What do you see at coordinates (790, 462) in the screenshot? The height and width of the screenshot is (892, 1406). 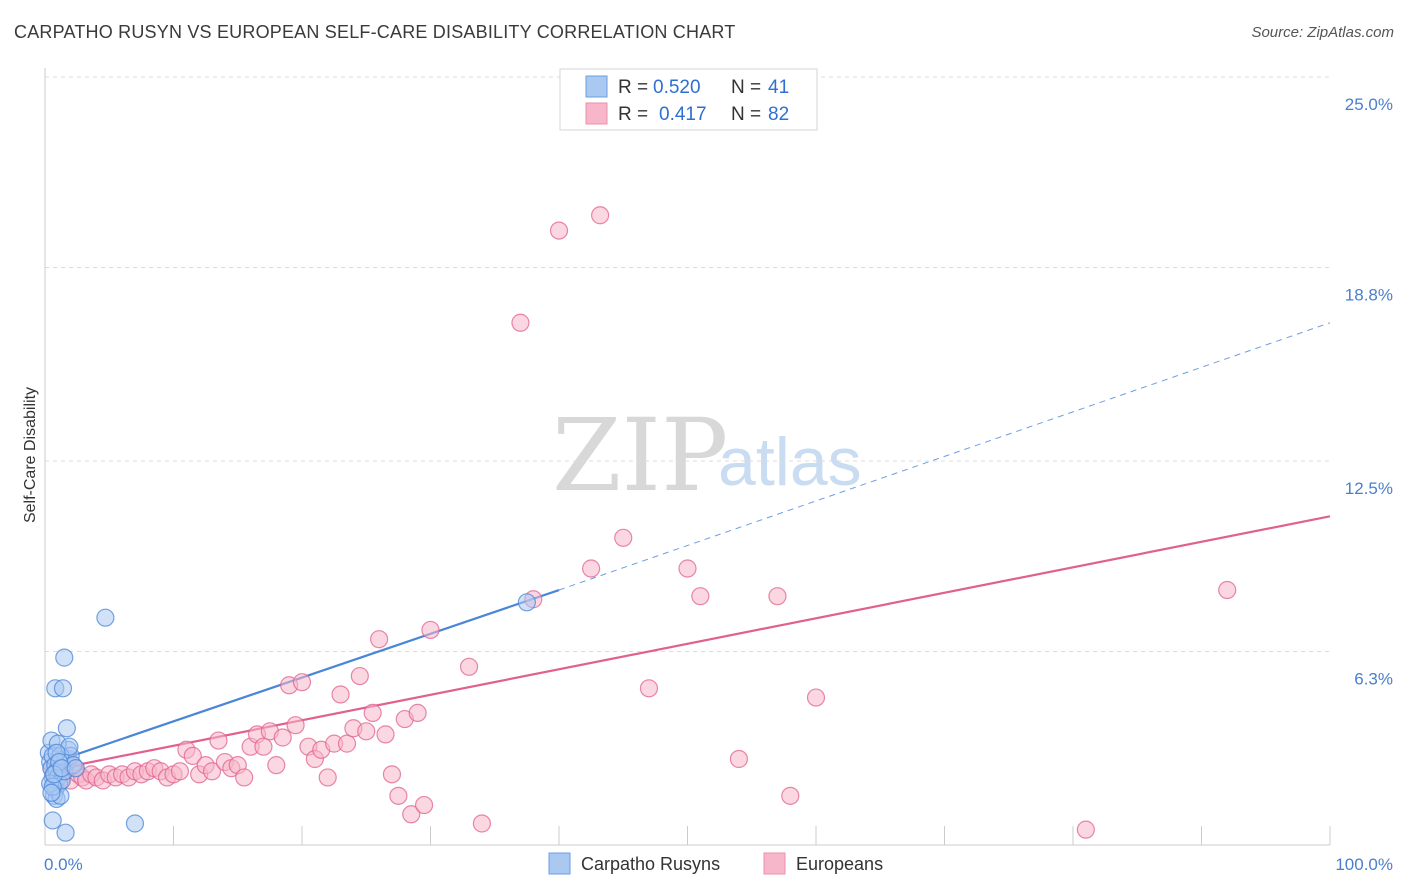 I see `watermark-atlas: atlas` at bounding box center [790, 462].